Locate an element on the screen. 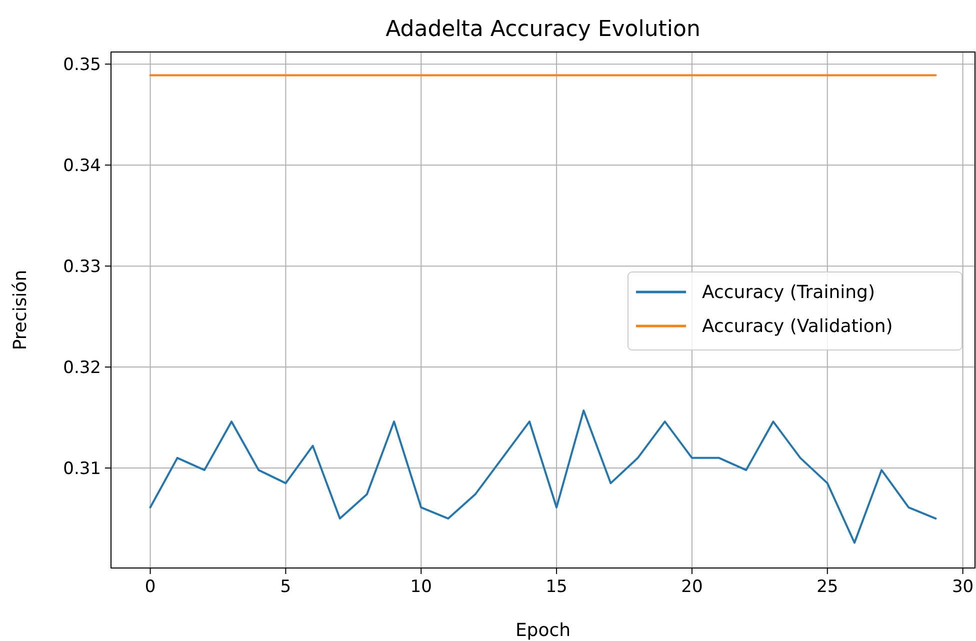  x-tick-label: 25 is located at coordinates (827, 587).